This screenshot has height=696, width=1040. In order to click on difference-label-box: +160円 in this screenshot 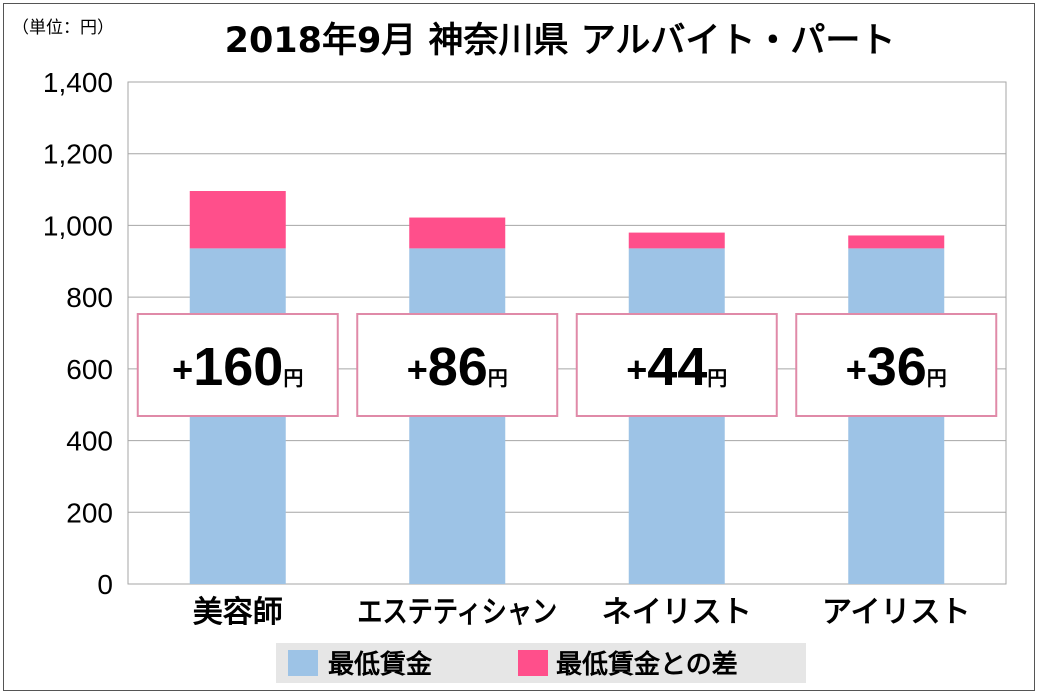, I will do `click(237, 365)`.